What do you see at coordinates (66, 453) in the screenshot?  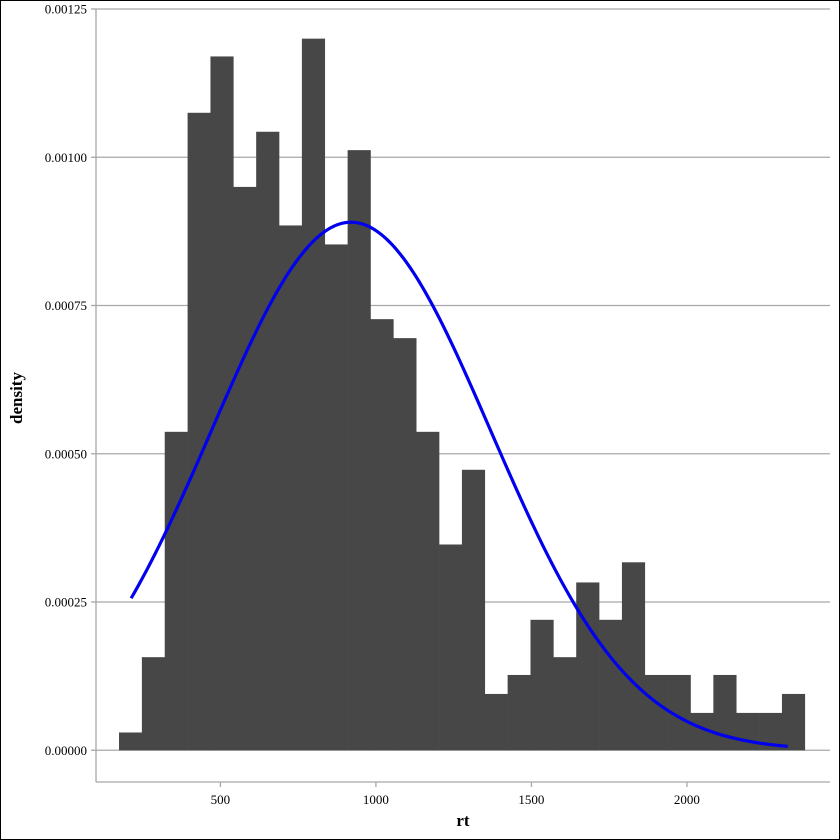 I see `y-tick-label: 0.00050` at bounding box center [66, 453].